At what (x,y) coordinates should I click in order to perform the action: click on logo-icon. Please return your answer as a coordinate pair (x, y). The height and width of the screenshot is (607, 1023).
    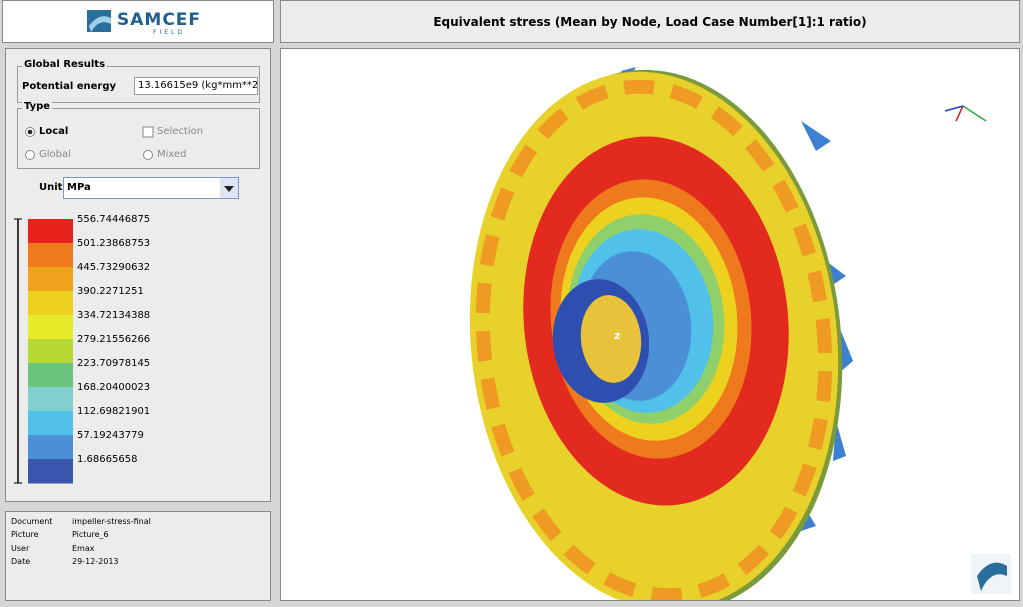
    Looking at the image, I should click on (99, 21).